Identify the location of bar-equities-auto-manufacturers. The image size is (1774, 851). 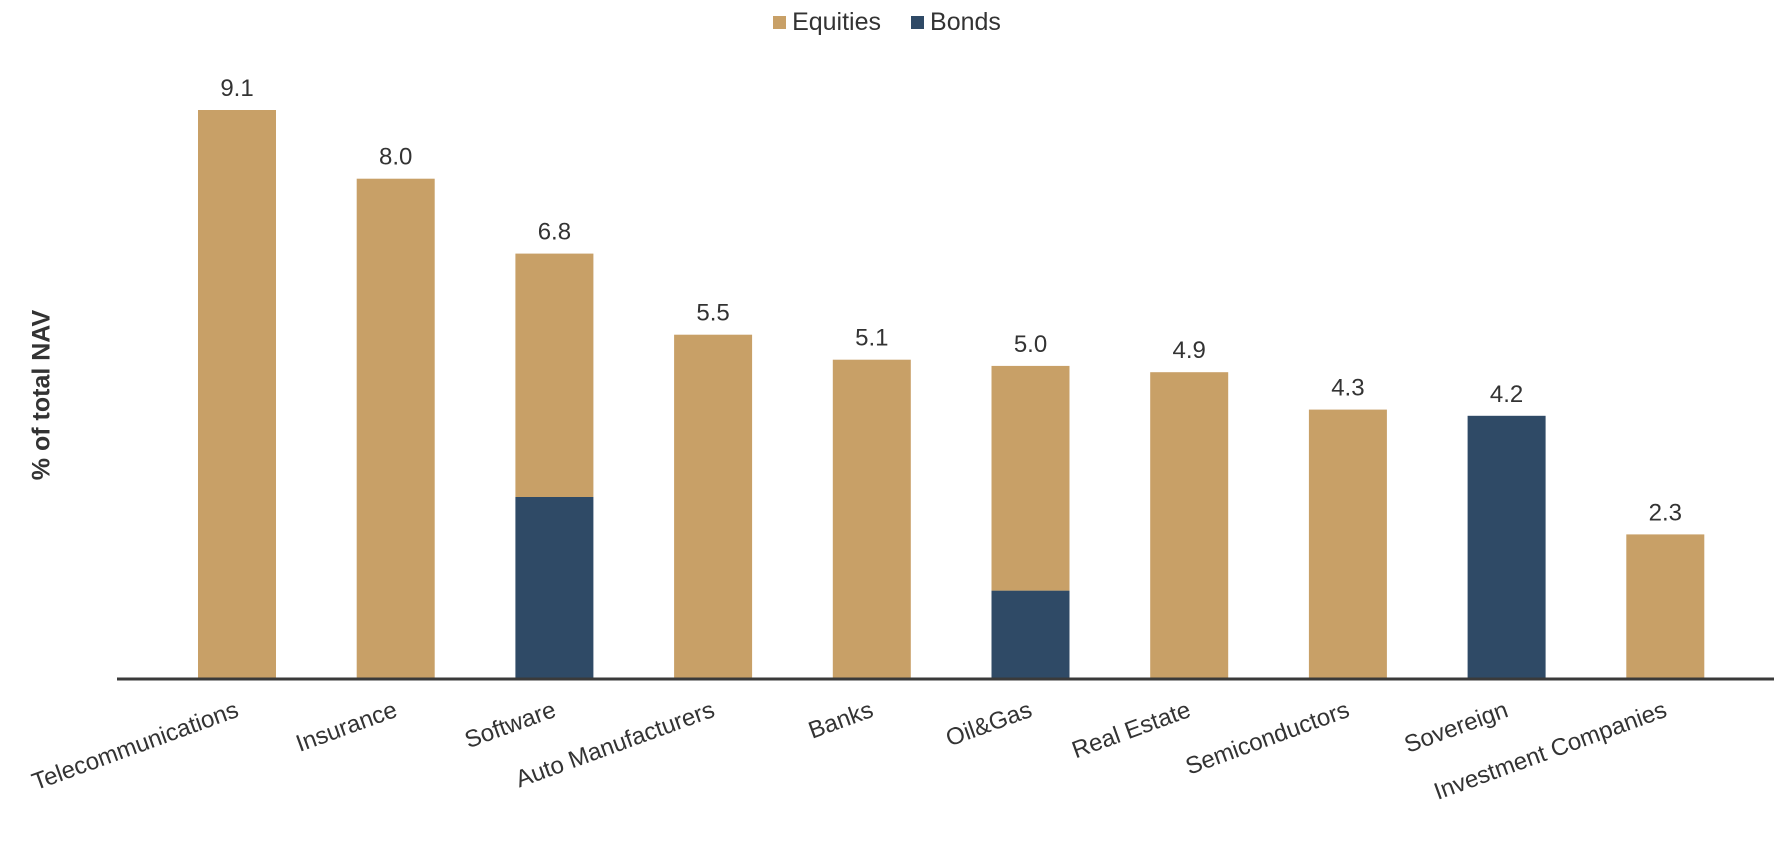
(713, 506).